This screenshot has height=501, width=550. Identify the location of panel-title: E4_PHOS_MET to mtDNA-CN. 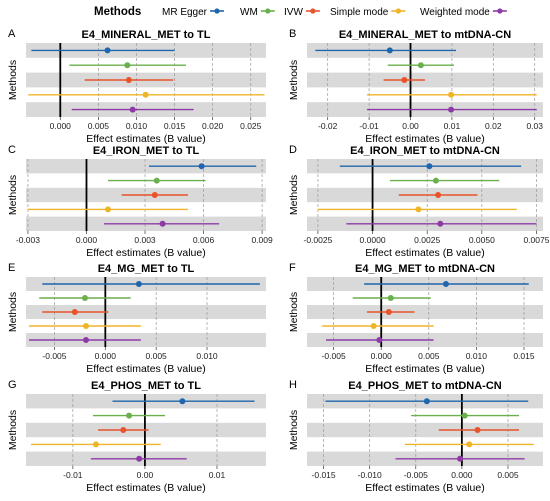
(424, 386).